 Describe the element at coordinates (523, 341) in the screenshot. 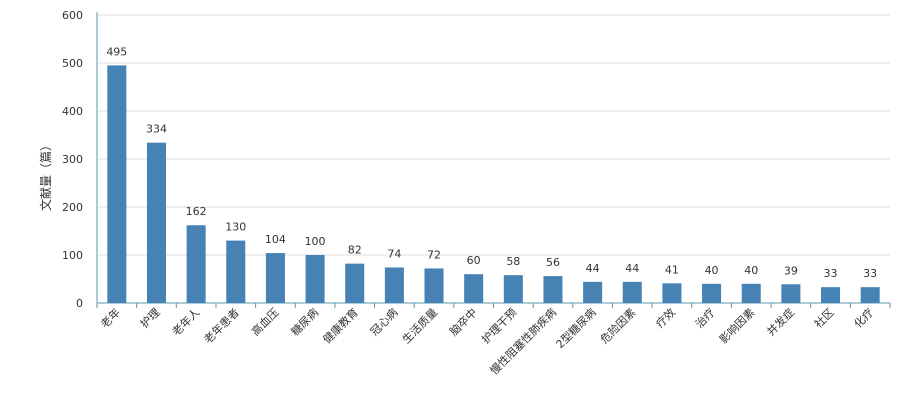

I see `x-tick-label: 慢性阻塞性肺疾病` at that location.